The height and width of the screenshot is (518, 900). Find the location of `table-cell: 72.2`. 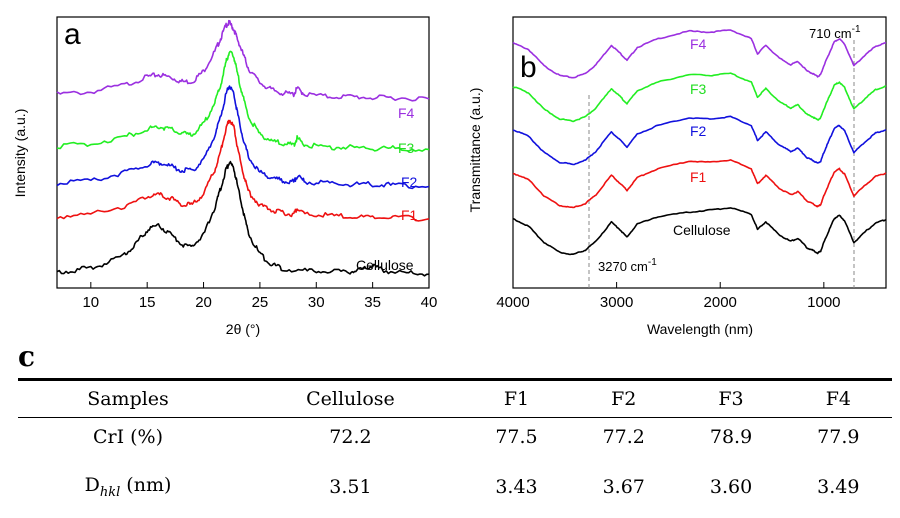

table-cell: 72.2 is located at coordinates (350, 437).